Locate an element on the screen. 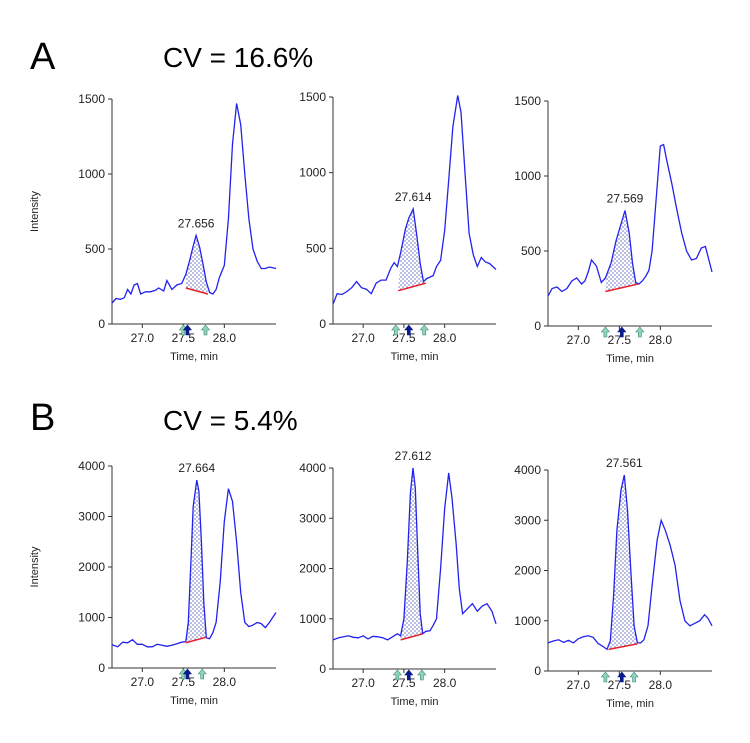 Image resolution: width=750 pixels, height=743 pixels. cv-label-a: CV = 16.6% is located at coordinates (238, 57).